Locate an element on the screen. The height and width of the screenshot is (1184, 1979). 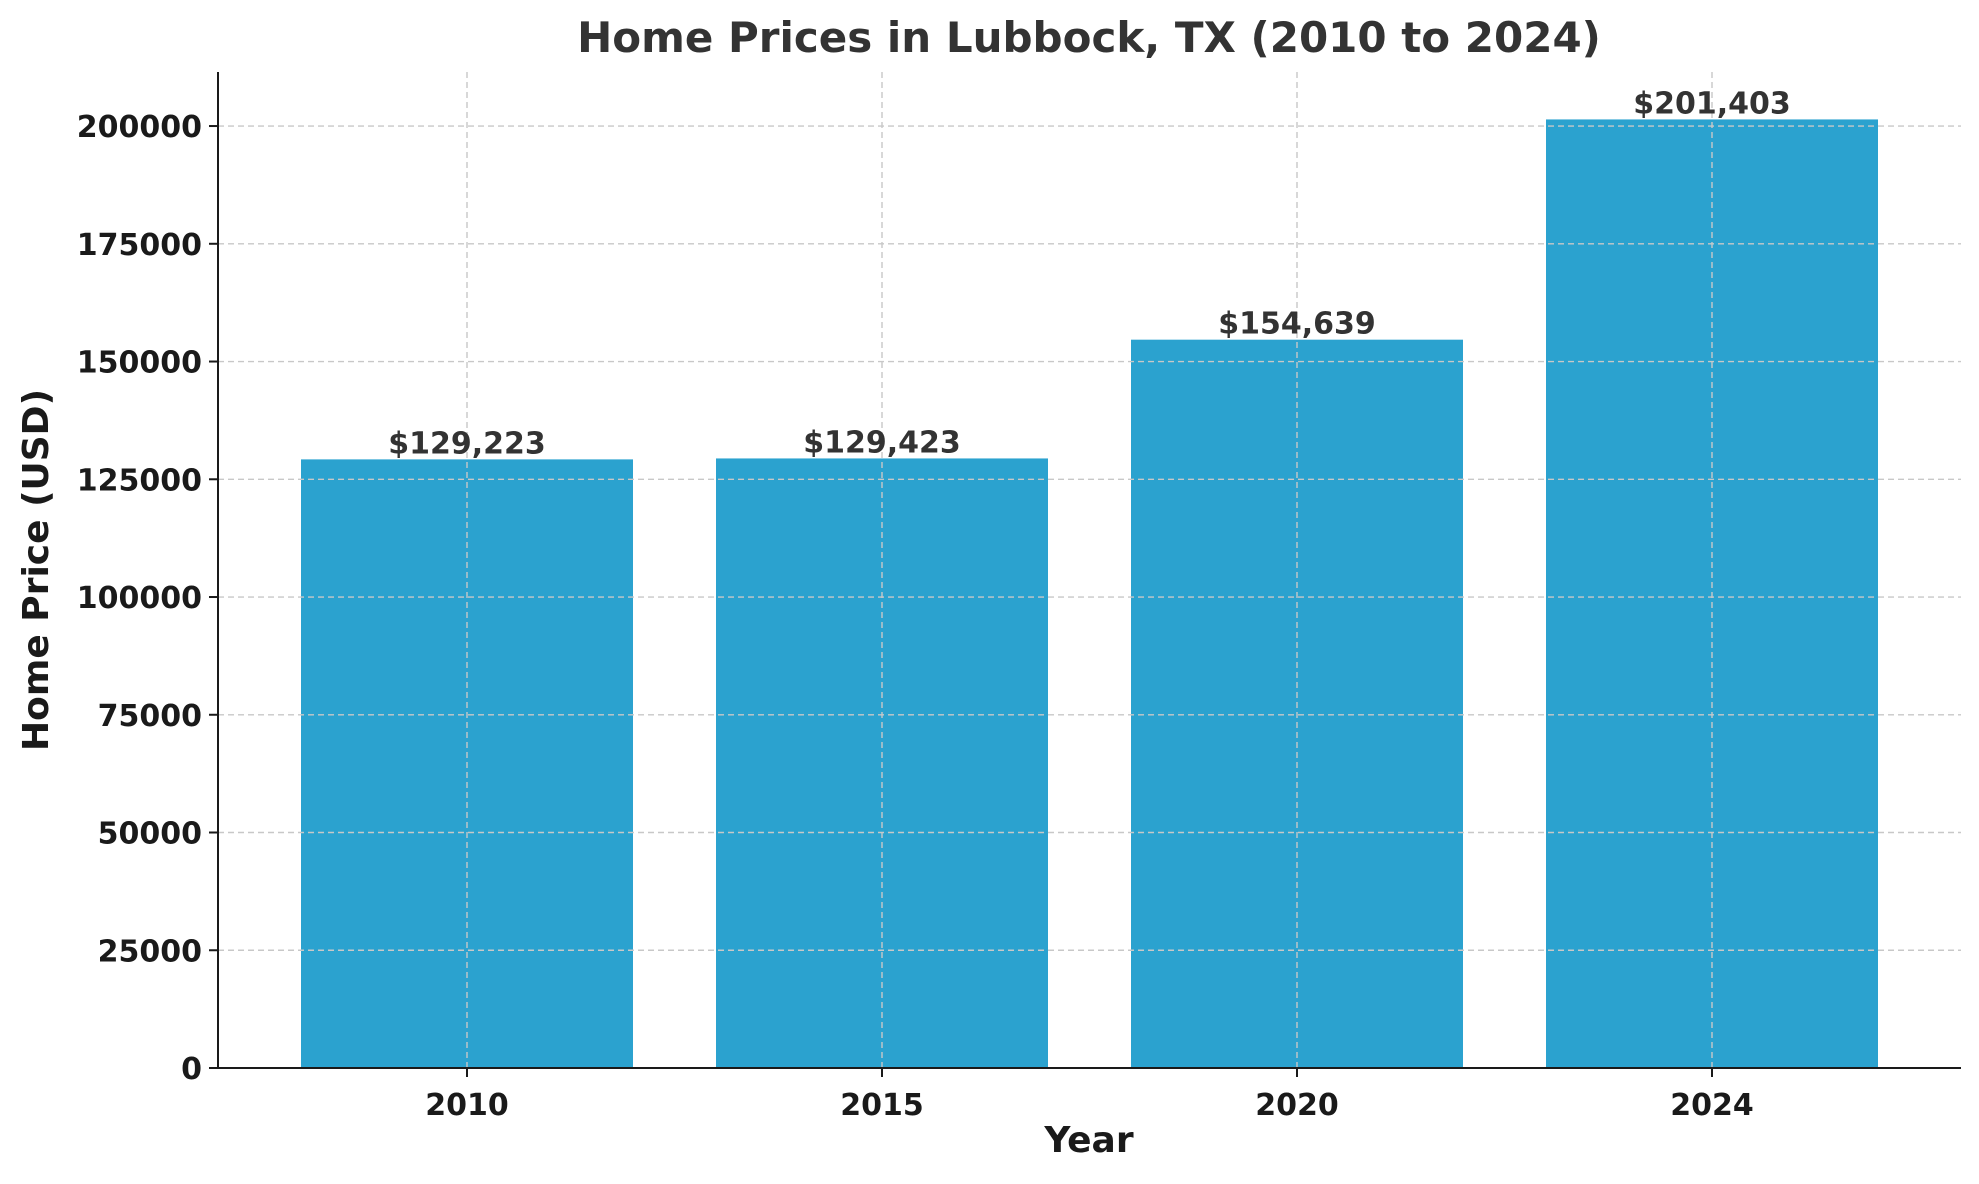
x-axis-title: Year is located at coordinates (1088, 1140).